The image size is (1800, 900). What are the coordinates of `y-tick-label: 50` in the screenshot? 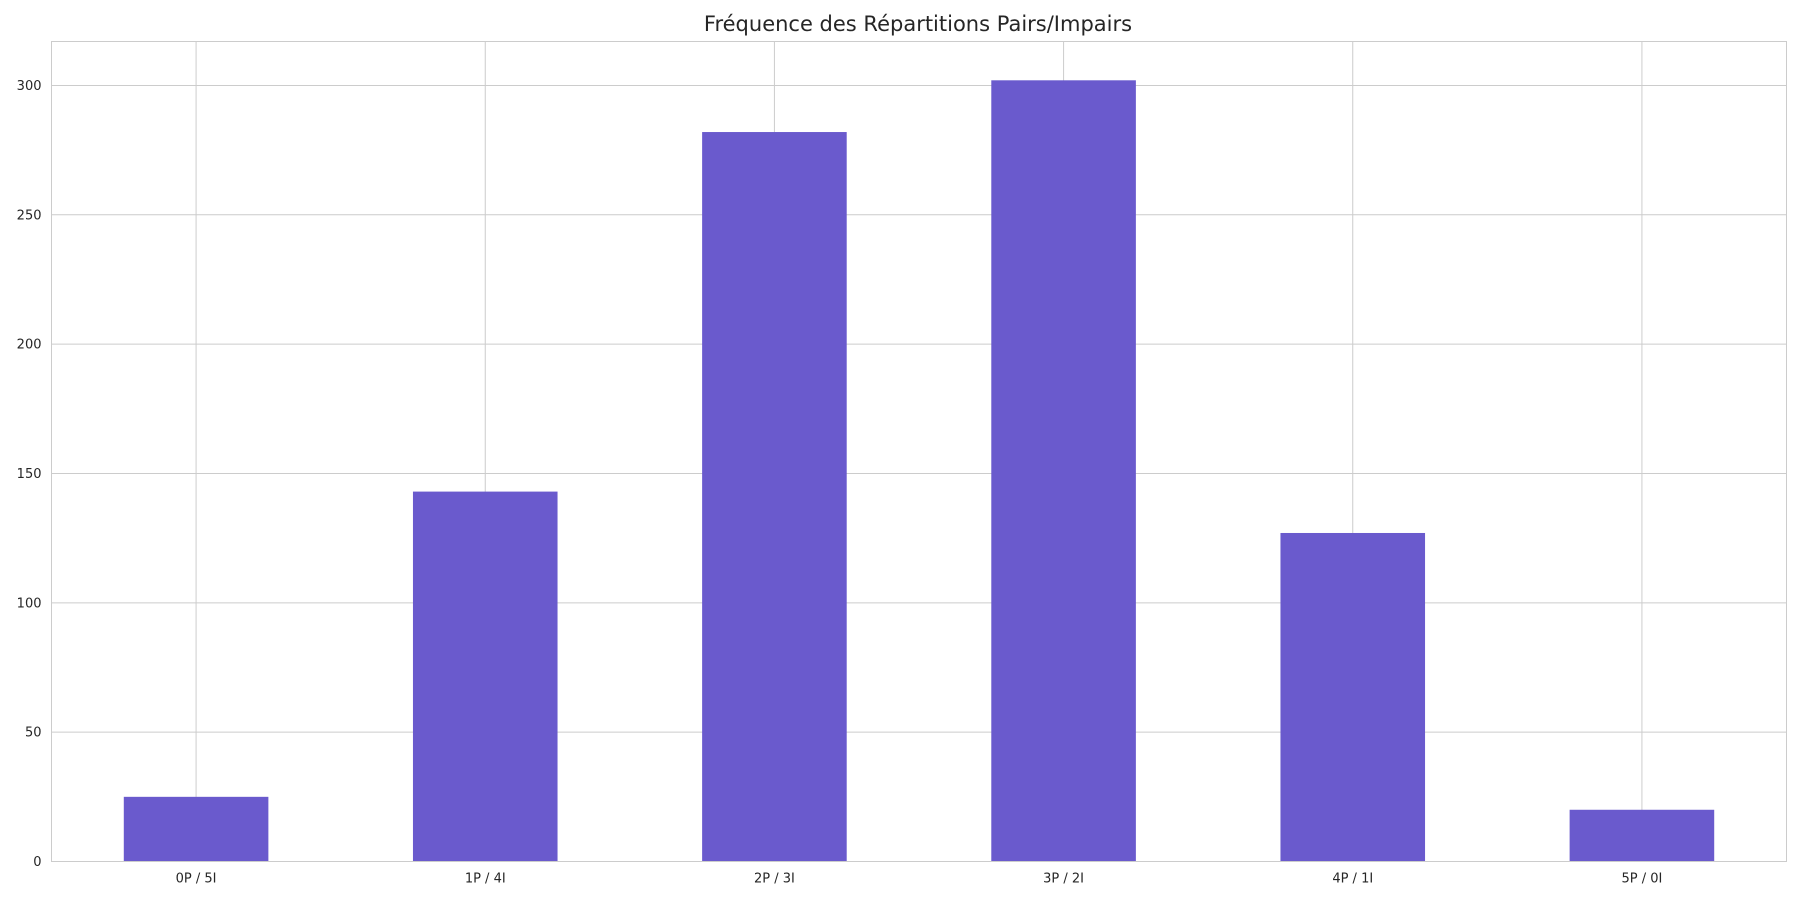 It's located at (33, 733).